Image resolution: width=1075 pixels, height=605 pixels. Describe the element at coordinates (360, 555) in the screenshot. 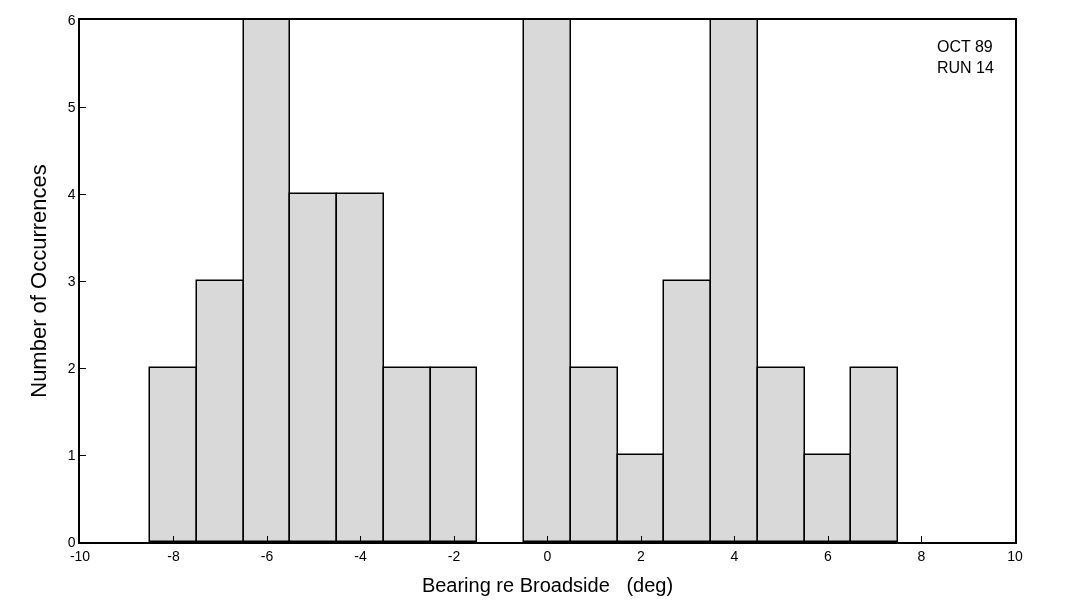

I see `x-tick-label: -4` at that location.